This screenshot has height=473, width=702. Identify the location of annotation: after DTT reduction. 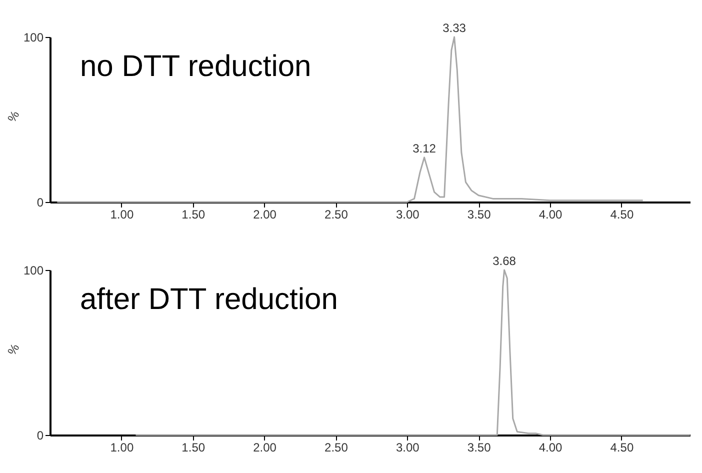
(209, 299).